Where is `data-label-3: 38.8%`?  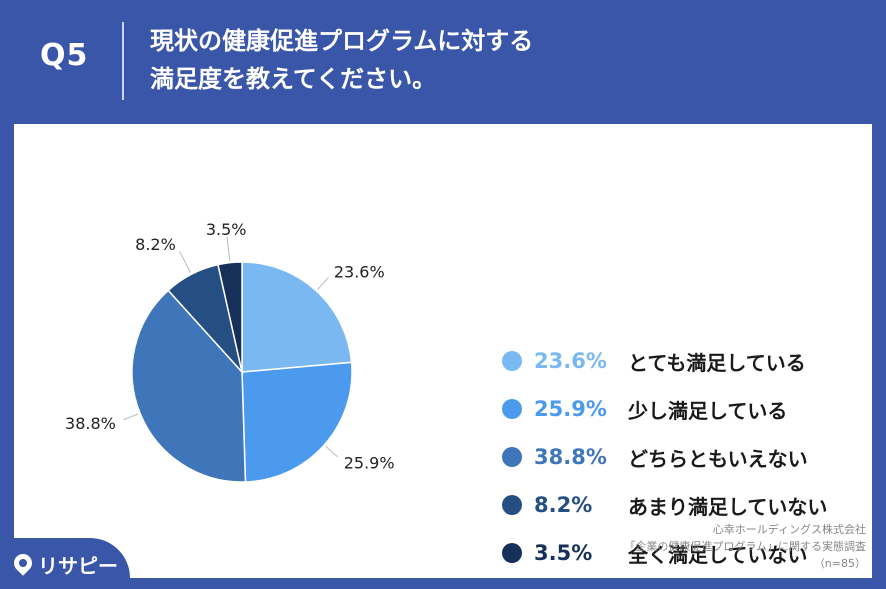 data-label-3: 38.8% is located at coordinates (90, 423).